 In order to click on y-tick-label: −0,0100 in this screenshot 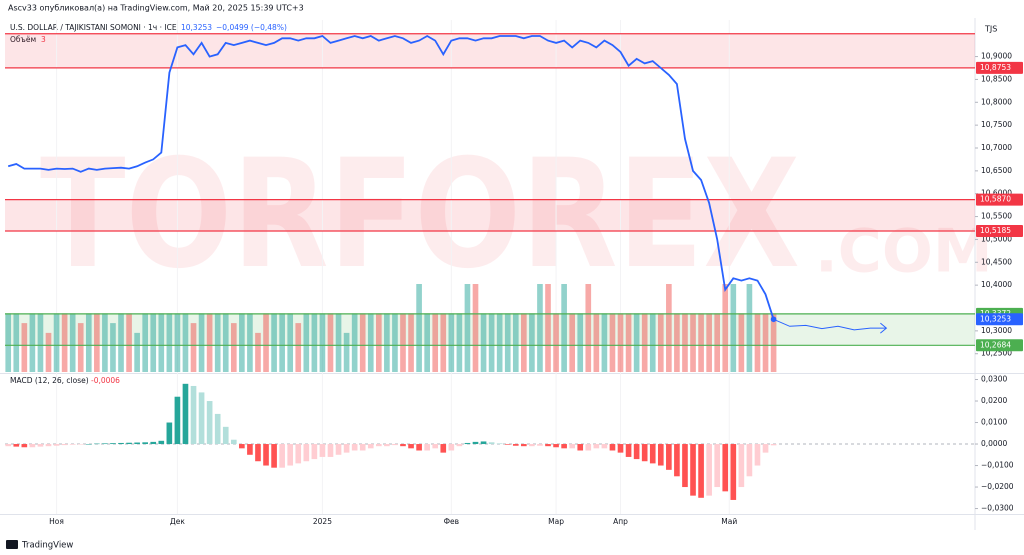, I will do `click(997, 465)`.